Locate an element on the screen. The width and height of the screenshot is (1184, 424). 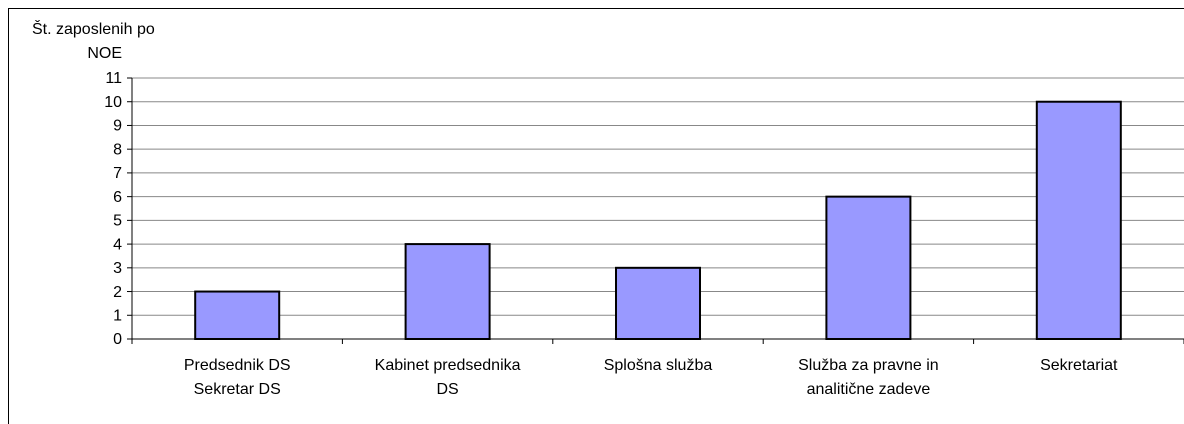
y-tick-label: 1 is located at coordinates (117, 315).